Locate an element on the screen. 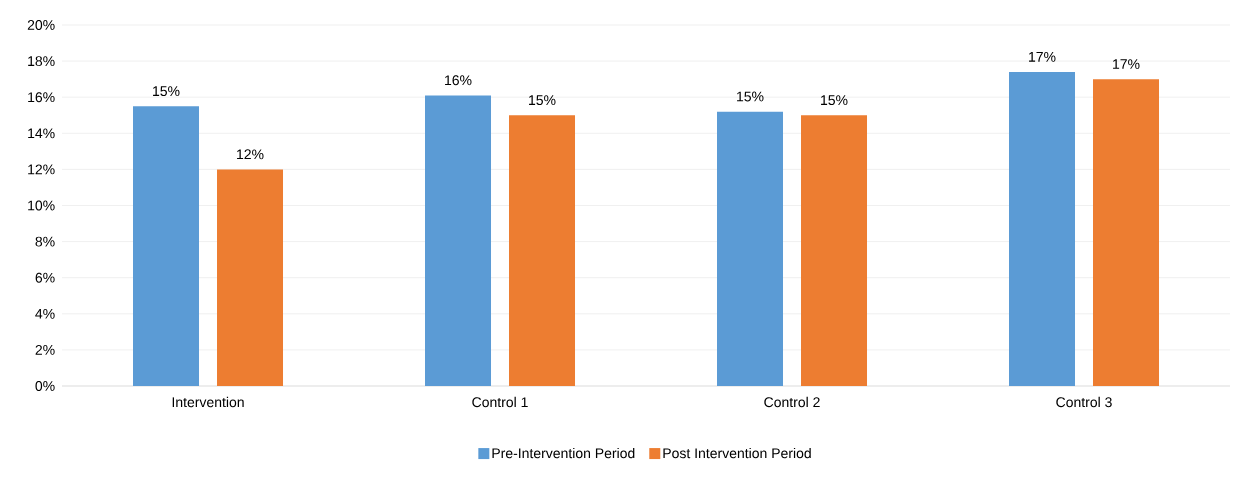 This screenshot has width=1234, height=478. y-tick-label: 16% is located at coordinates (41, 97).